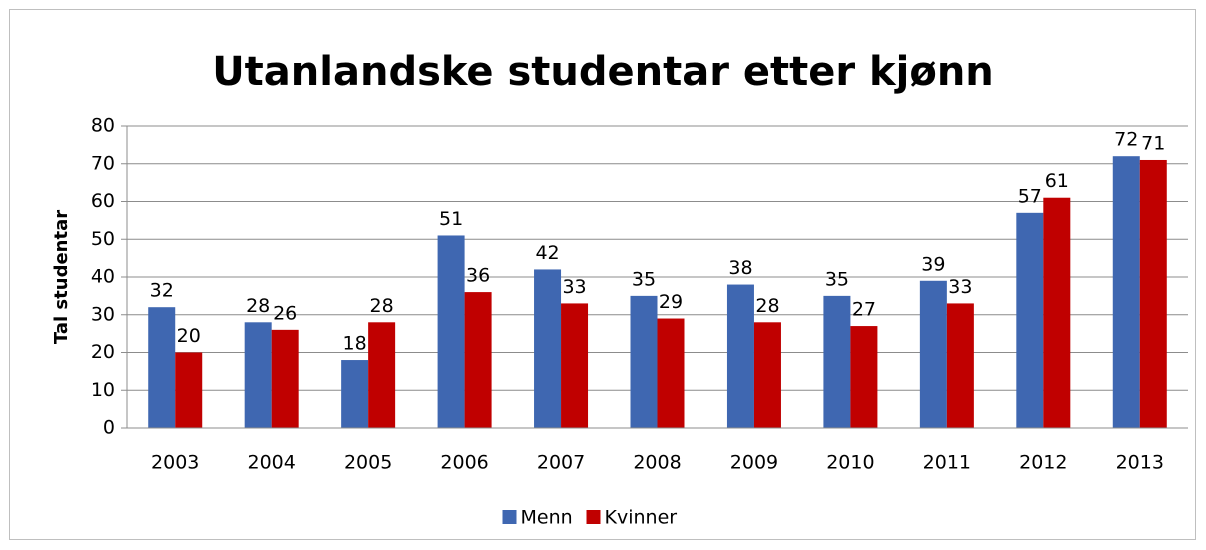  I want to click on x-tick-label: 2009, so click(754, 463).